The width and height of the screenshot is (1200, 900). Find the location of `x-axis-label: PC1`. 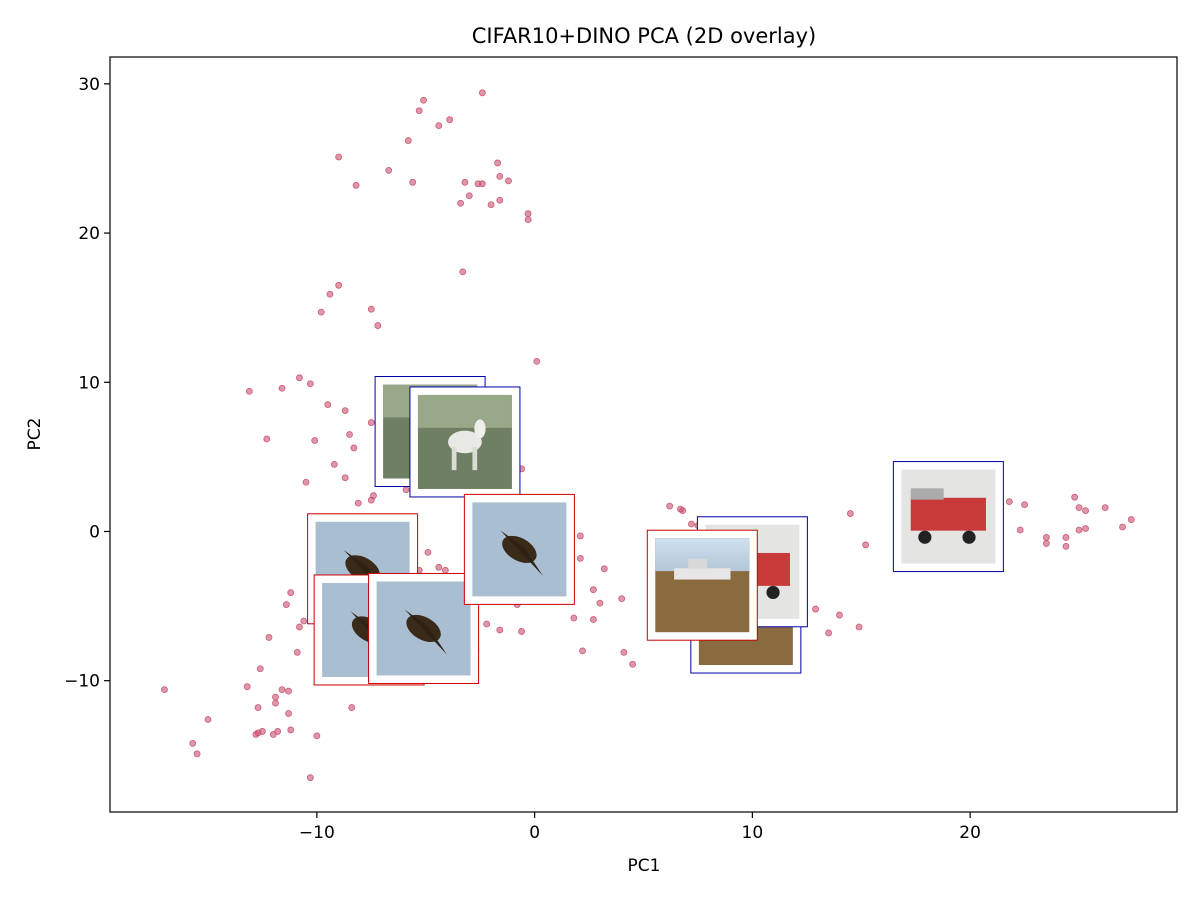

x-axis-label: PC1 is located at coordinates (644, 866).